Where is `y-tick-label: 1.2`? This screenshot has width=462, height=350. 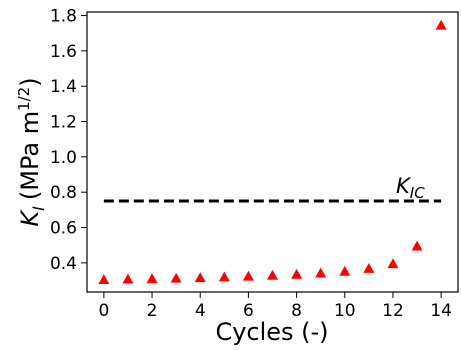 y-tick-label: 1.2 is located at coordinates (63, 123).